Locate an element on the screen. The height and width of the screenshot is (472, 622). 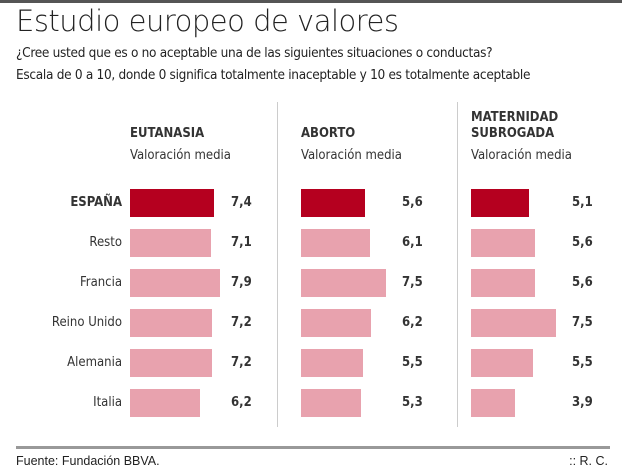
category-label: Francia is located at coordinates (100, 282).